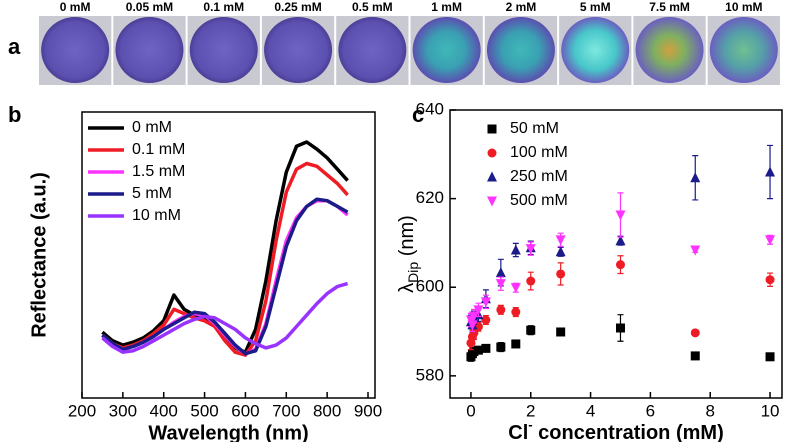 The image size is (803, 442). I want to click on x-tick-label: 6, so click(650, 410).